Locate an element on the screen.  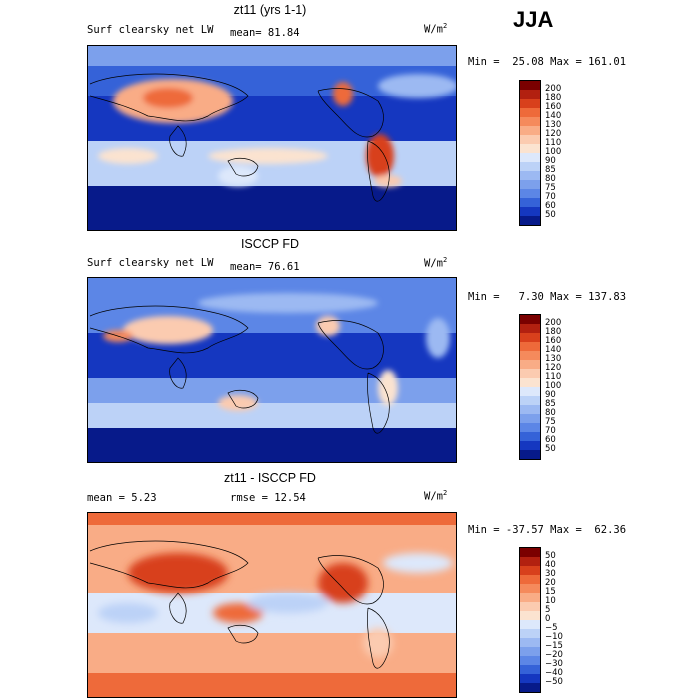
colorbar-tick-label: 120 is located at coordinates (553, 368).